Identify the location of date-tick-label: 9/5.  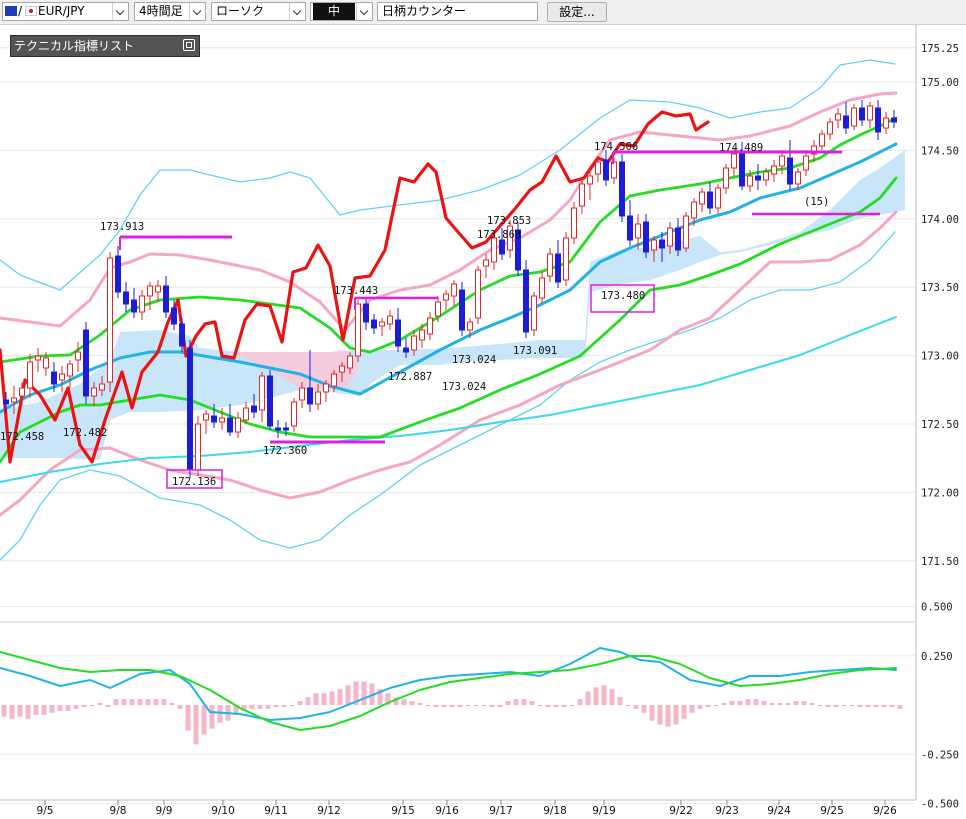
(45, 811).